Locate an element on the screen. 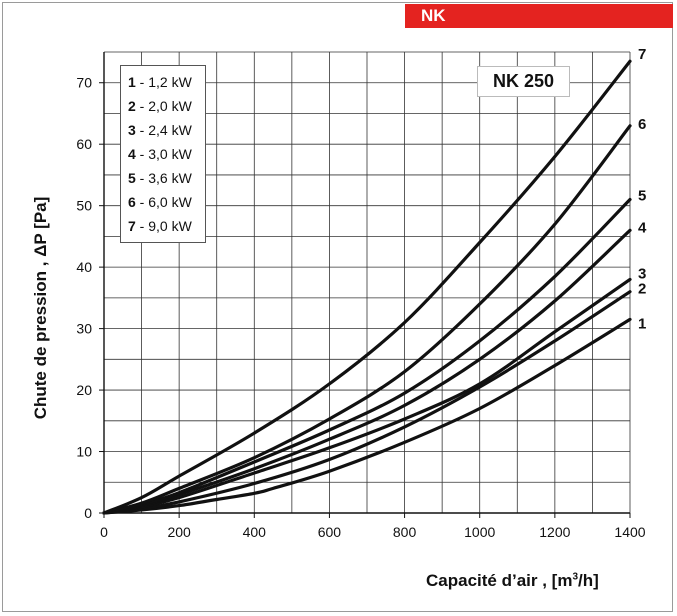  x-tick-label: 400 is located at coordinates (255, 532).